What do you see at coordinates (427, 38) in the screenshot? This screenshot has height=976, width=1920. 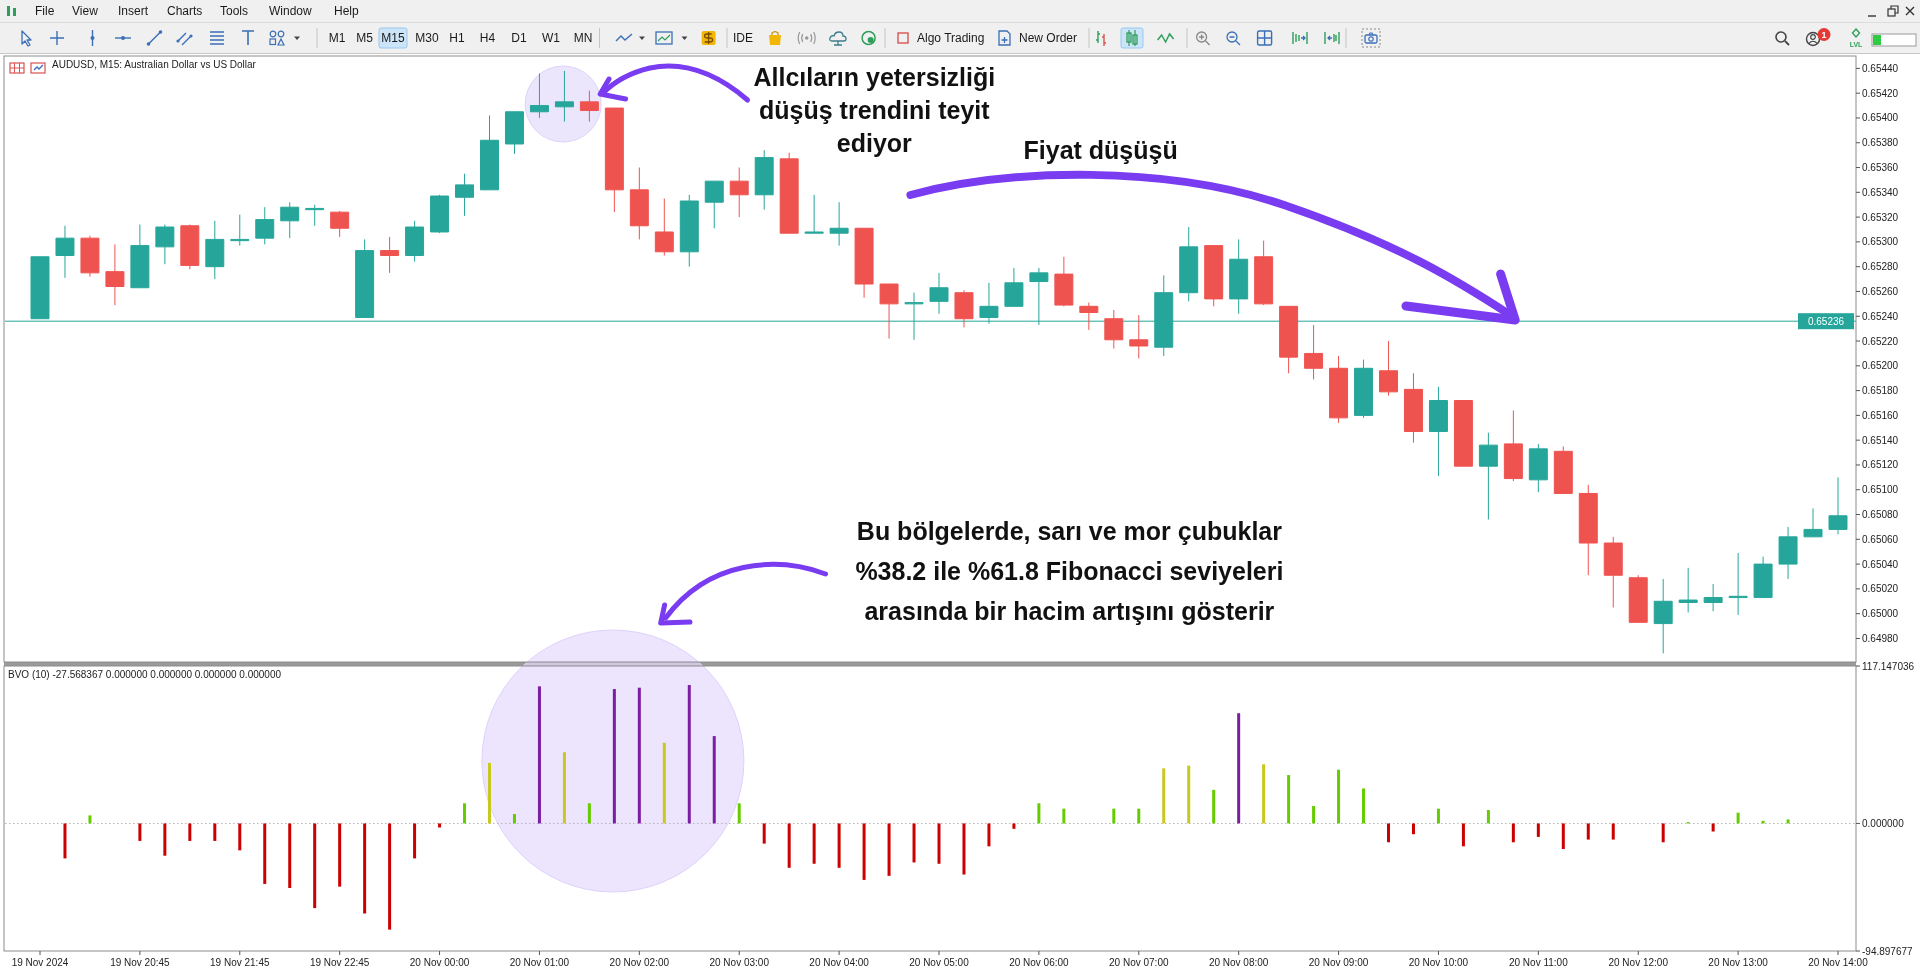 I see `text: M30` at bounding box center [427, 38].